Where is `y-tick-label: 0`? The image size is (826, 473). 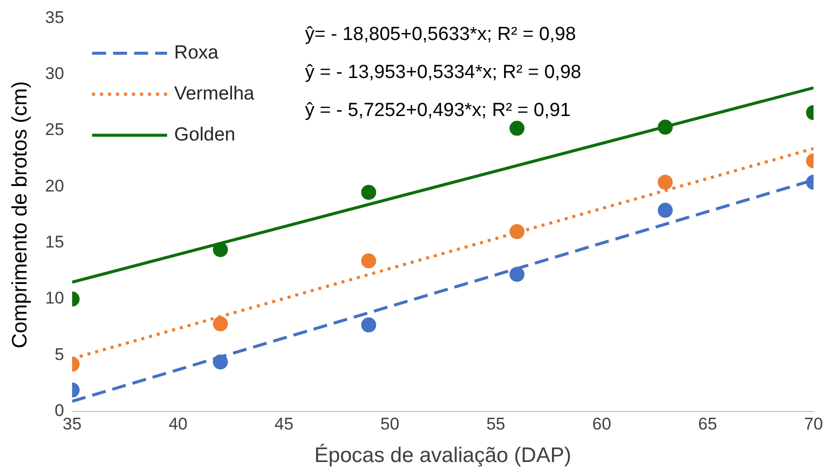
y-tick-label: 0 is located at coordinates (59, 410).